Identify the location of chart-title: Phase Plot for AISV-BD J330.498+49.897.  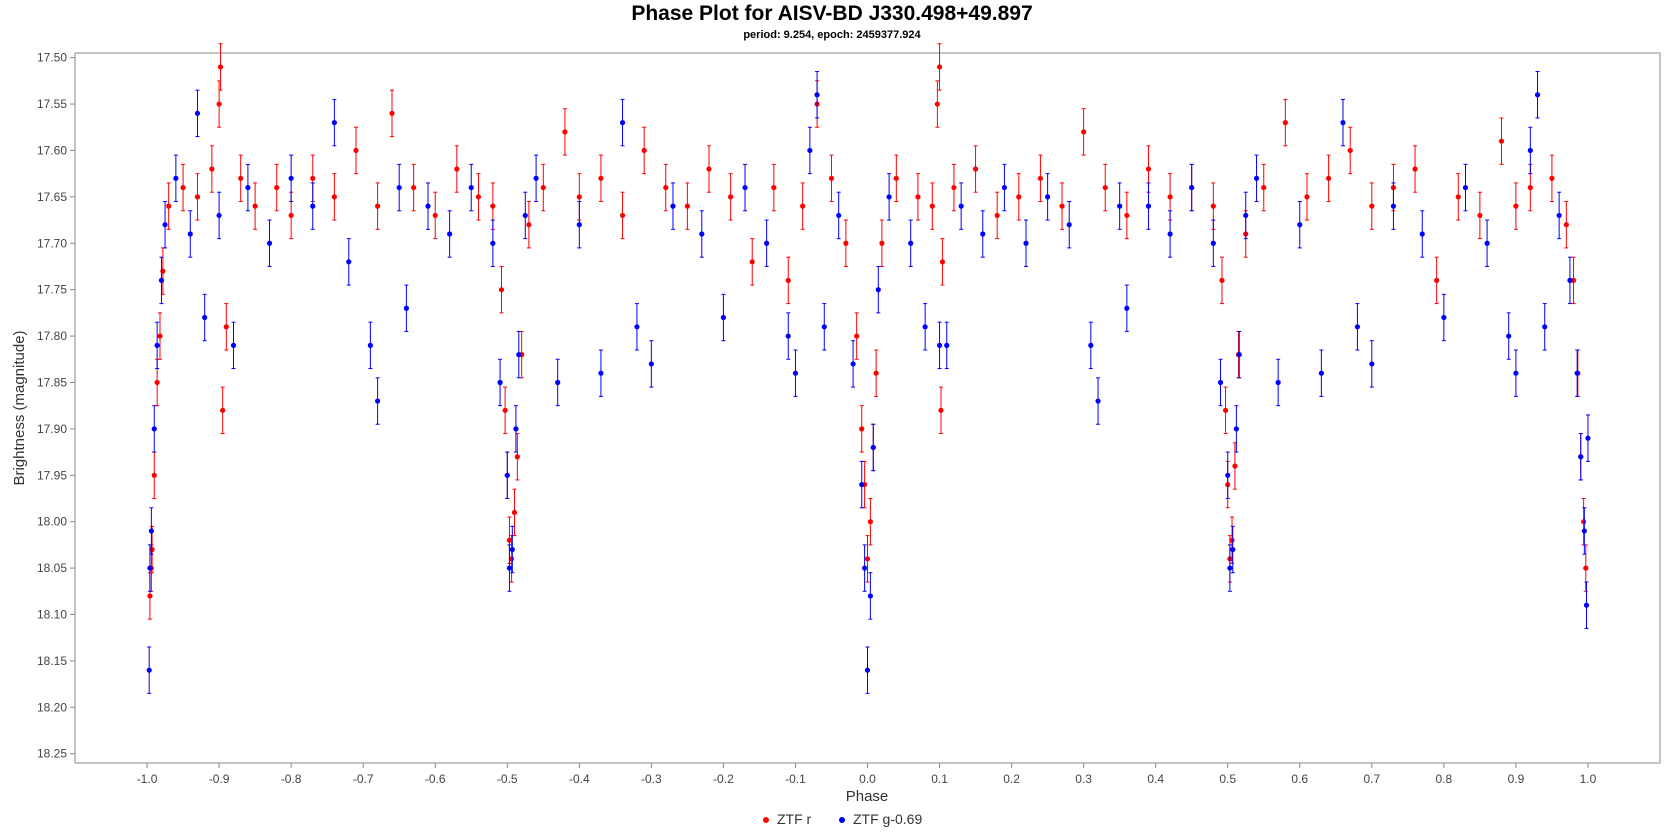
(832, 13).